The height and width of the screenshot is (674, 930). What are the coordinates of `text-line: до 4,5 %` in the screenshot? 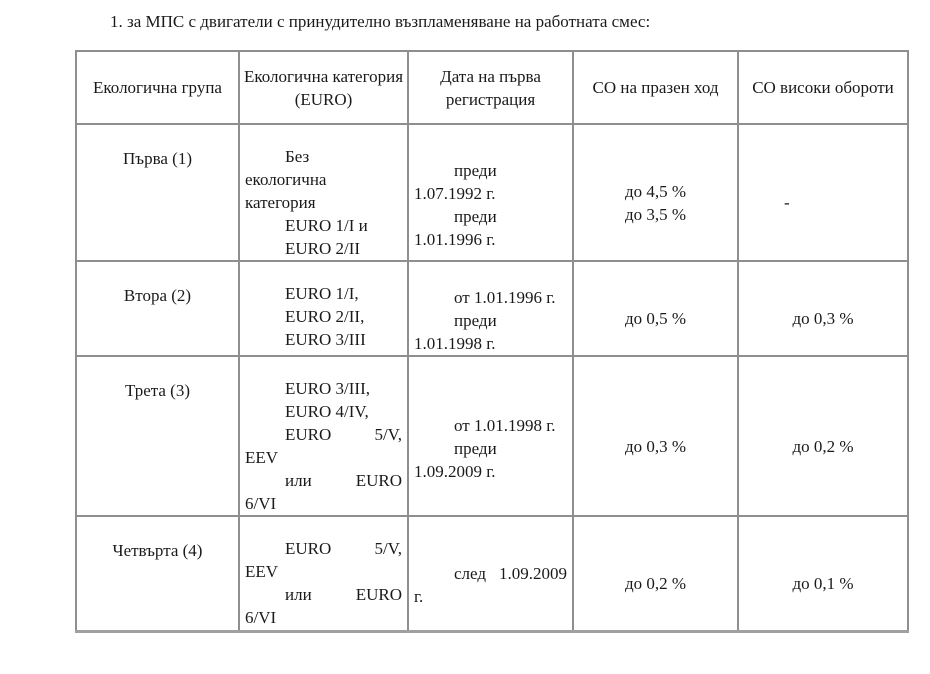 It's located at (655, 191).